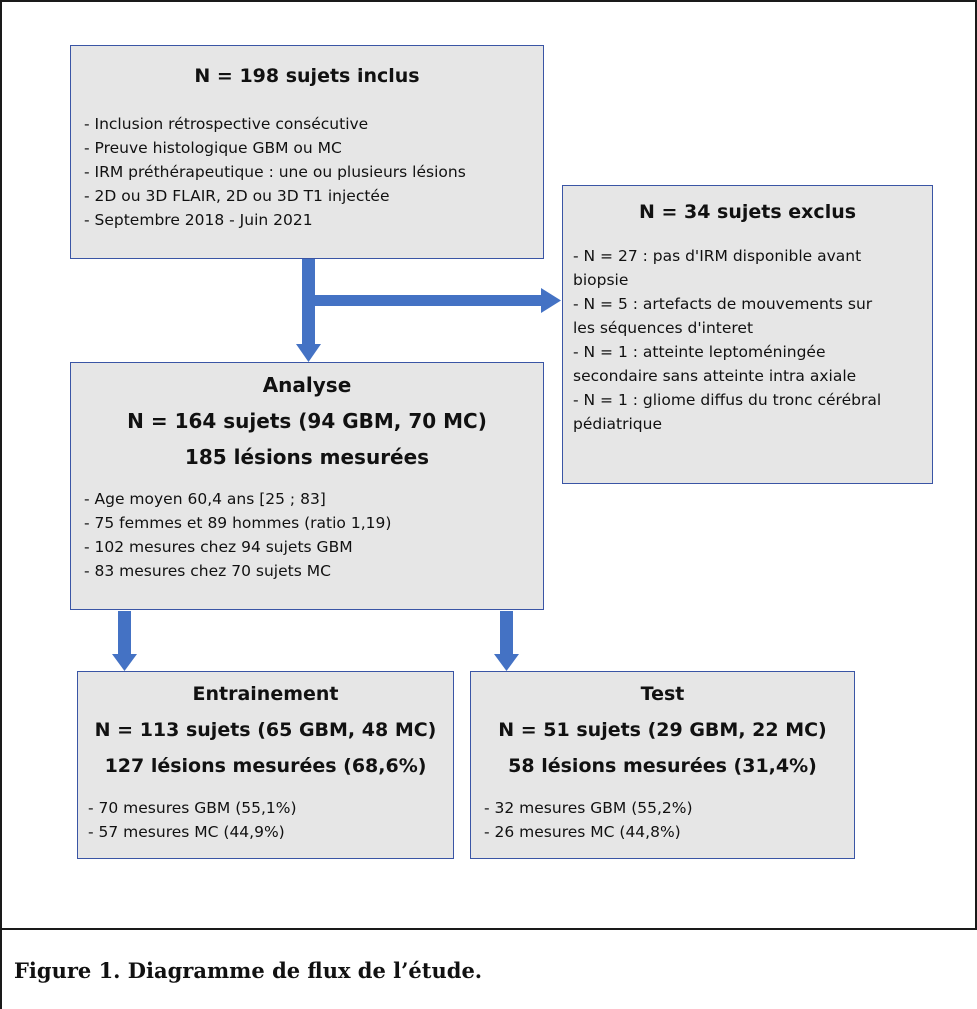 The image size is (977, 1009). What do you see at coordinates (582, 832) in the screenshot?
I see `list-item: - 26 mesures MC (44,8%)` at bounding box center [582, 832].